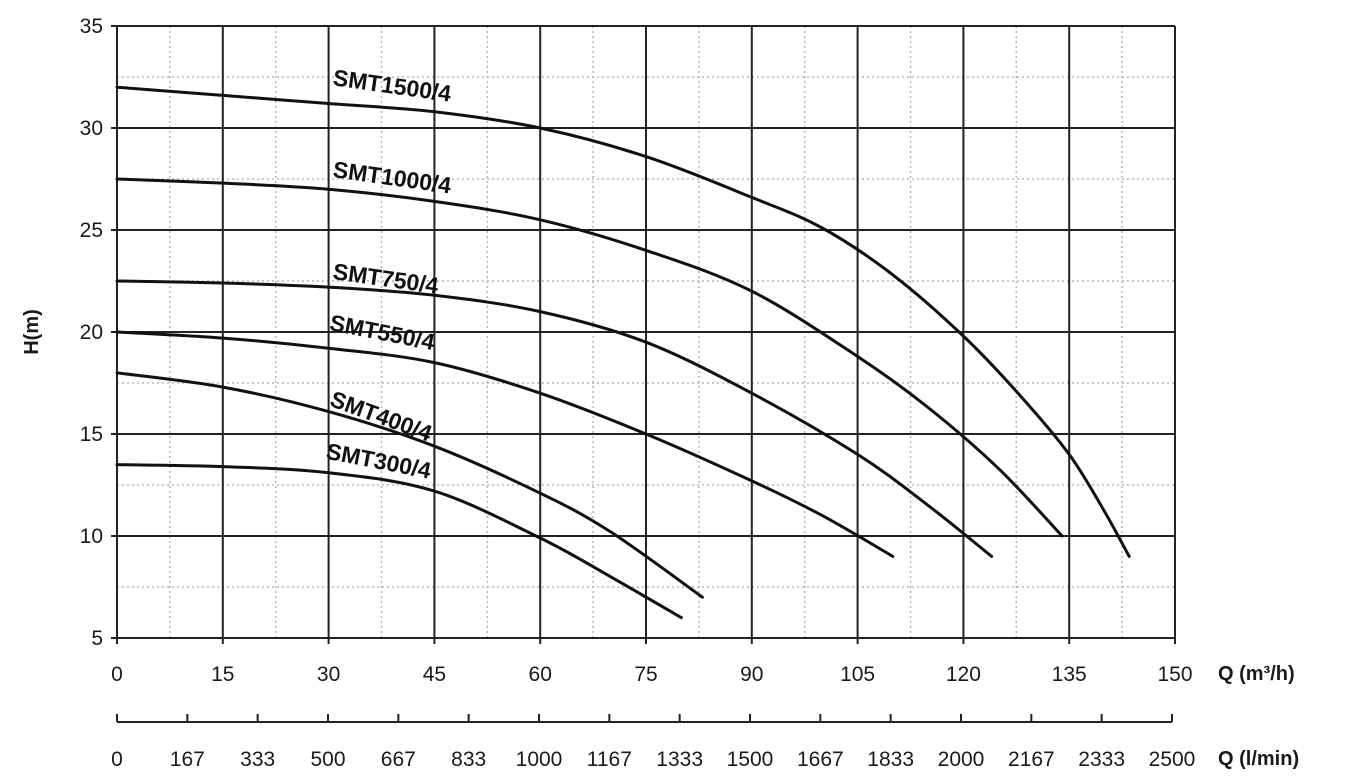 Image resolution: width=1350 pixels, height=782 pixels. What do you see at coordinates (540, 674) in the screenshot?
I see `x-tick-label: 60` at bounding box center [540, 674].